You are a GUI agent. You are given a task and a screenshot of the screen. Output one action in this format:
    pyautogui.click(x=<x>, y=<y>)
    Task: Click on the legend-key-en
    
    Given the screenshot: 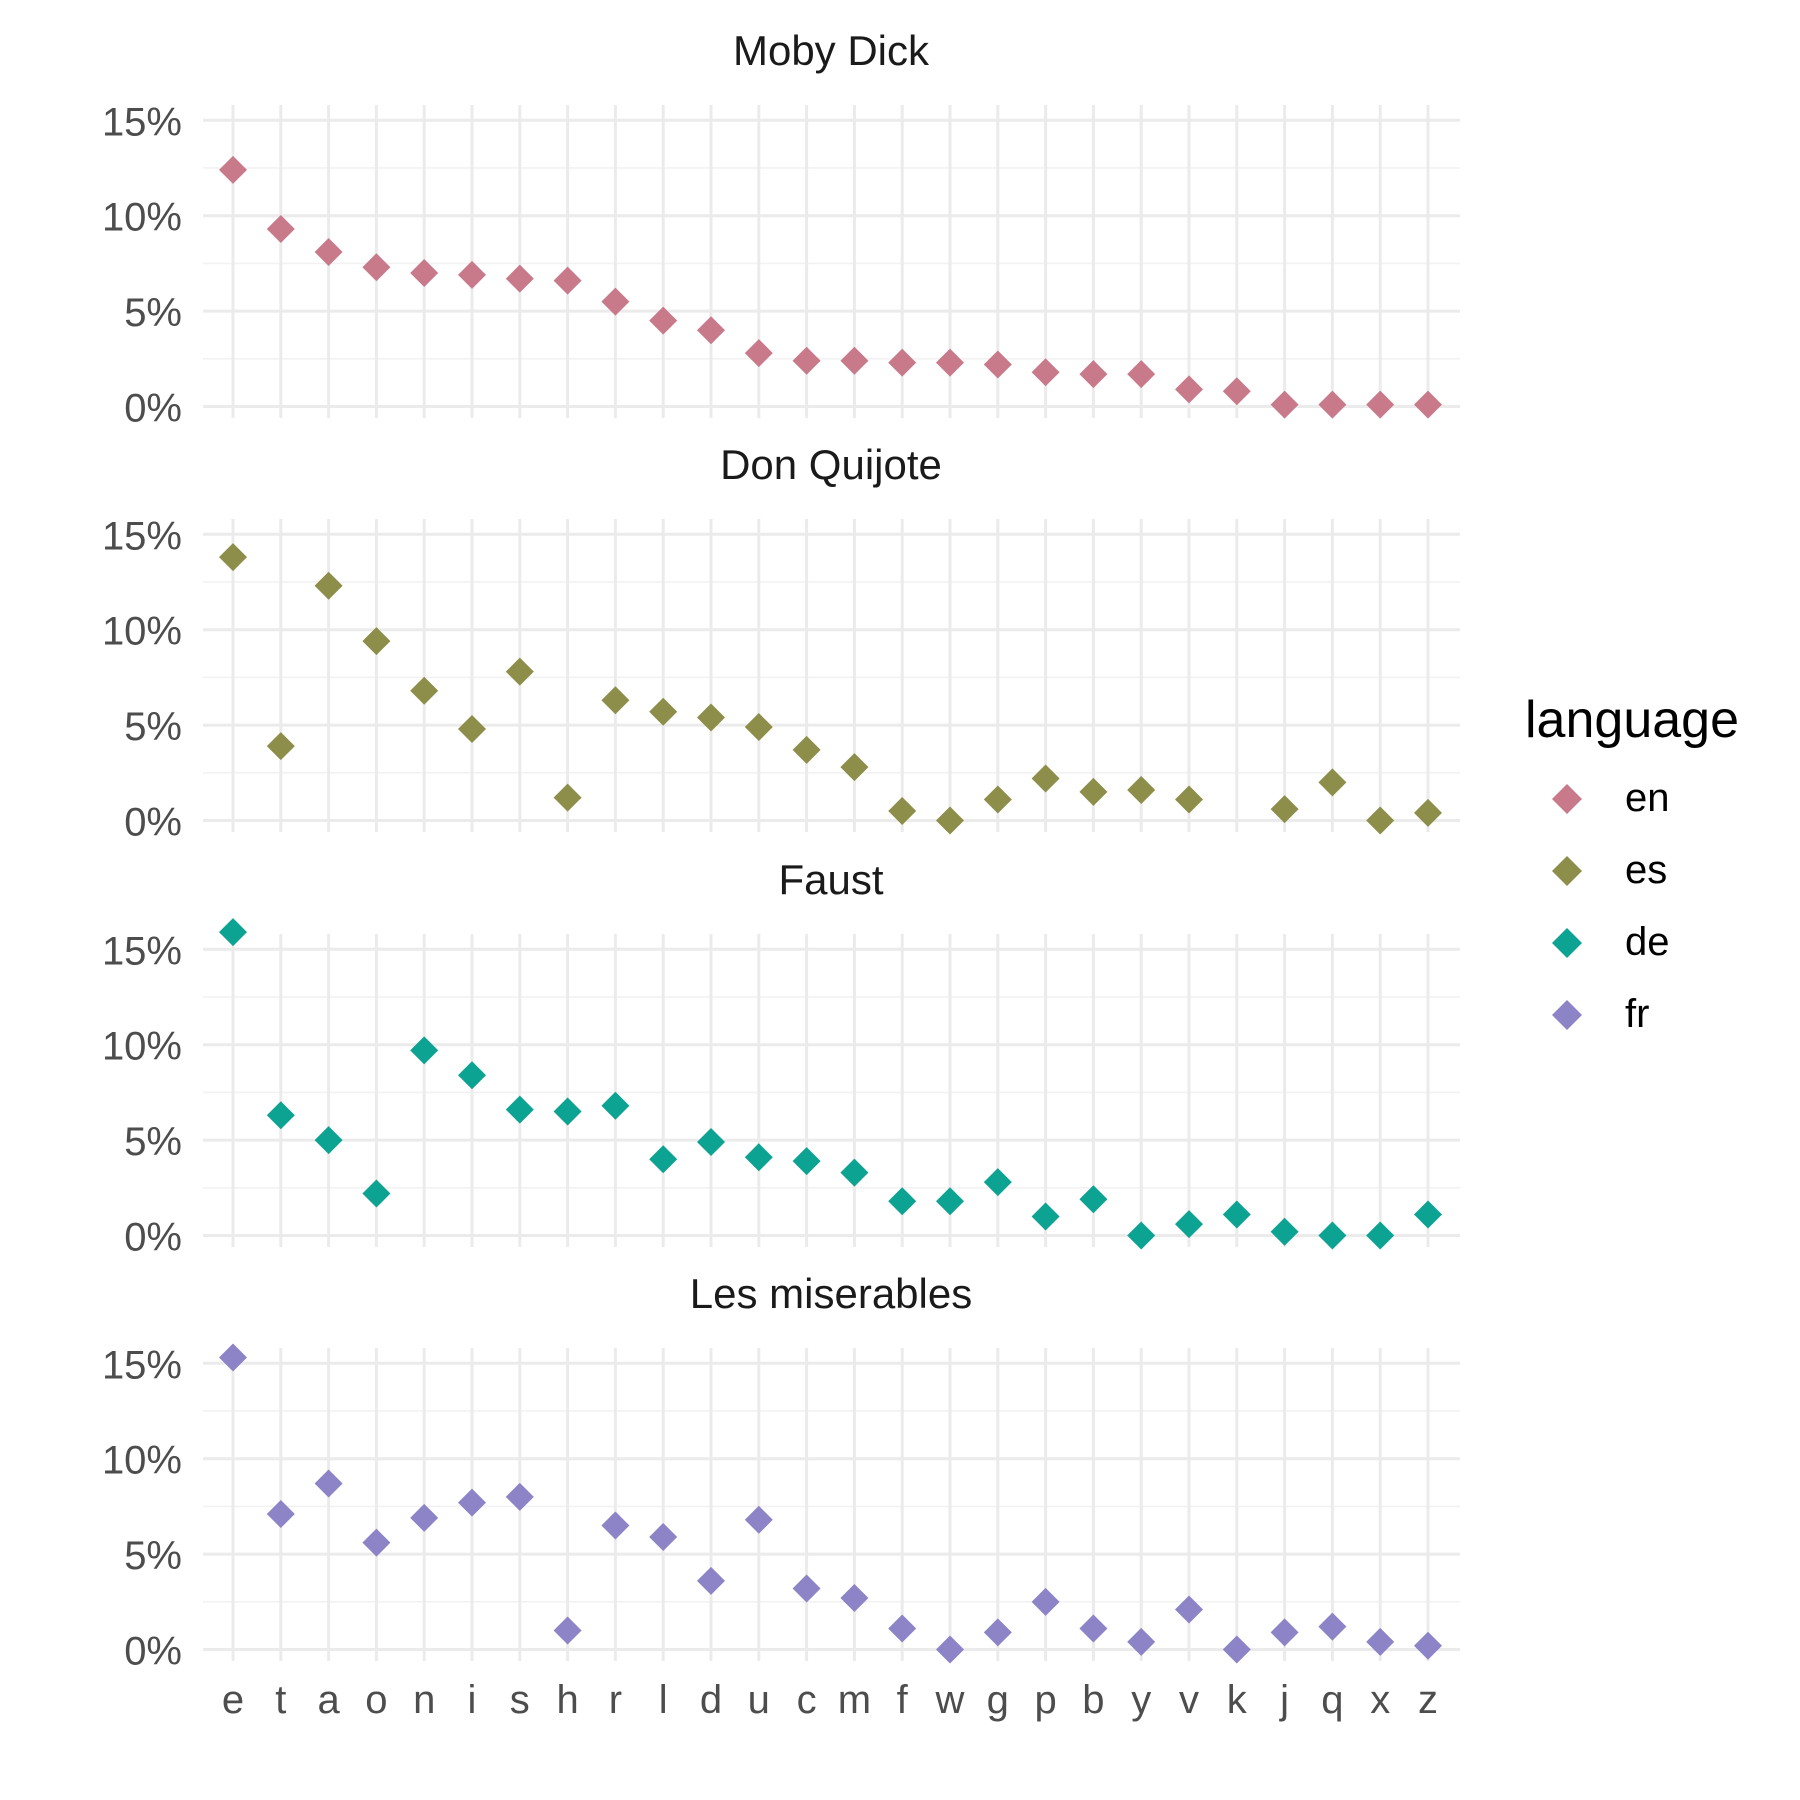 What is the action you would take?
    pyautogui.click(x=1567, y=799)
    